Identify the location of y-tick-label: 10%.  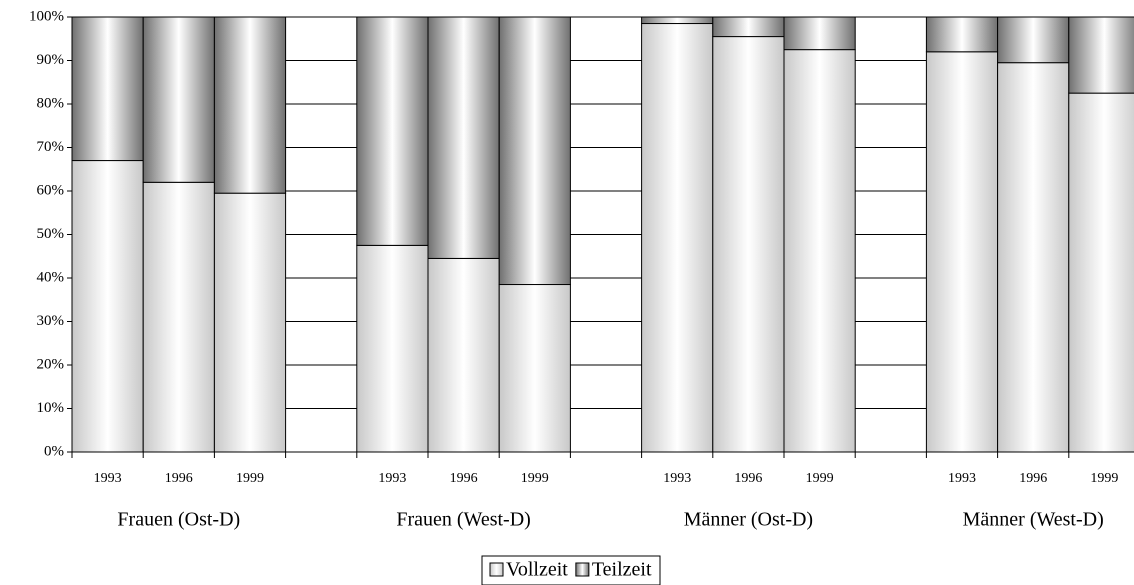
(51, 408).